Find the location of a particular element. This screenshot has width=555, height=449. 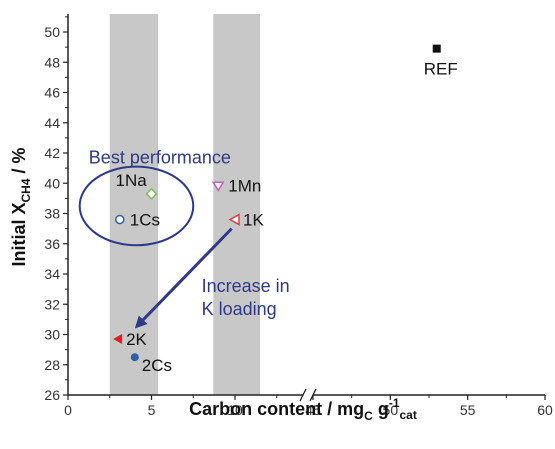

annotations: Best performance Increase in K loading is located at coordinates (189, 234).